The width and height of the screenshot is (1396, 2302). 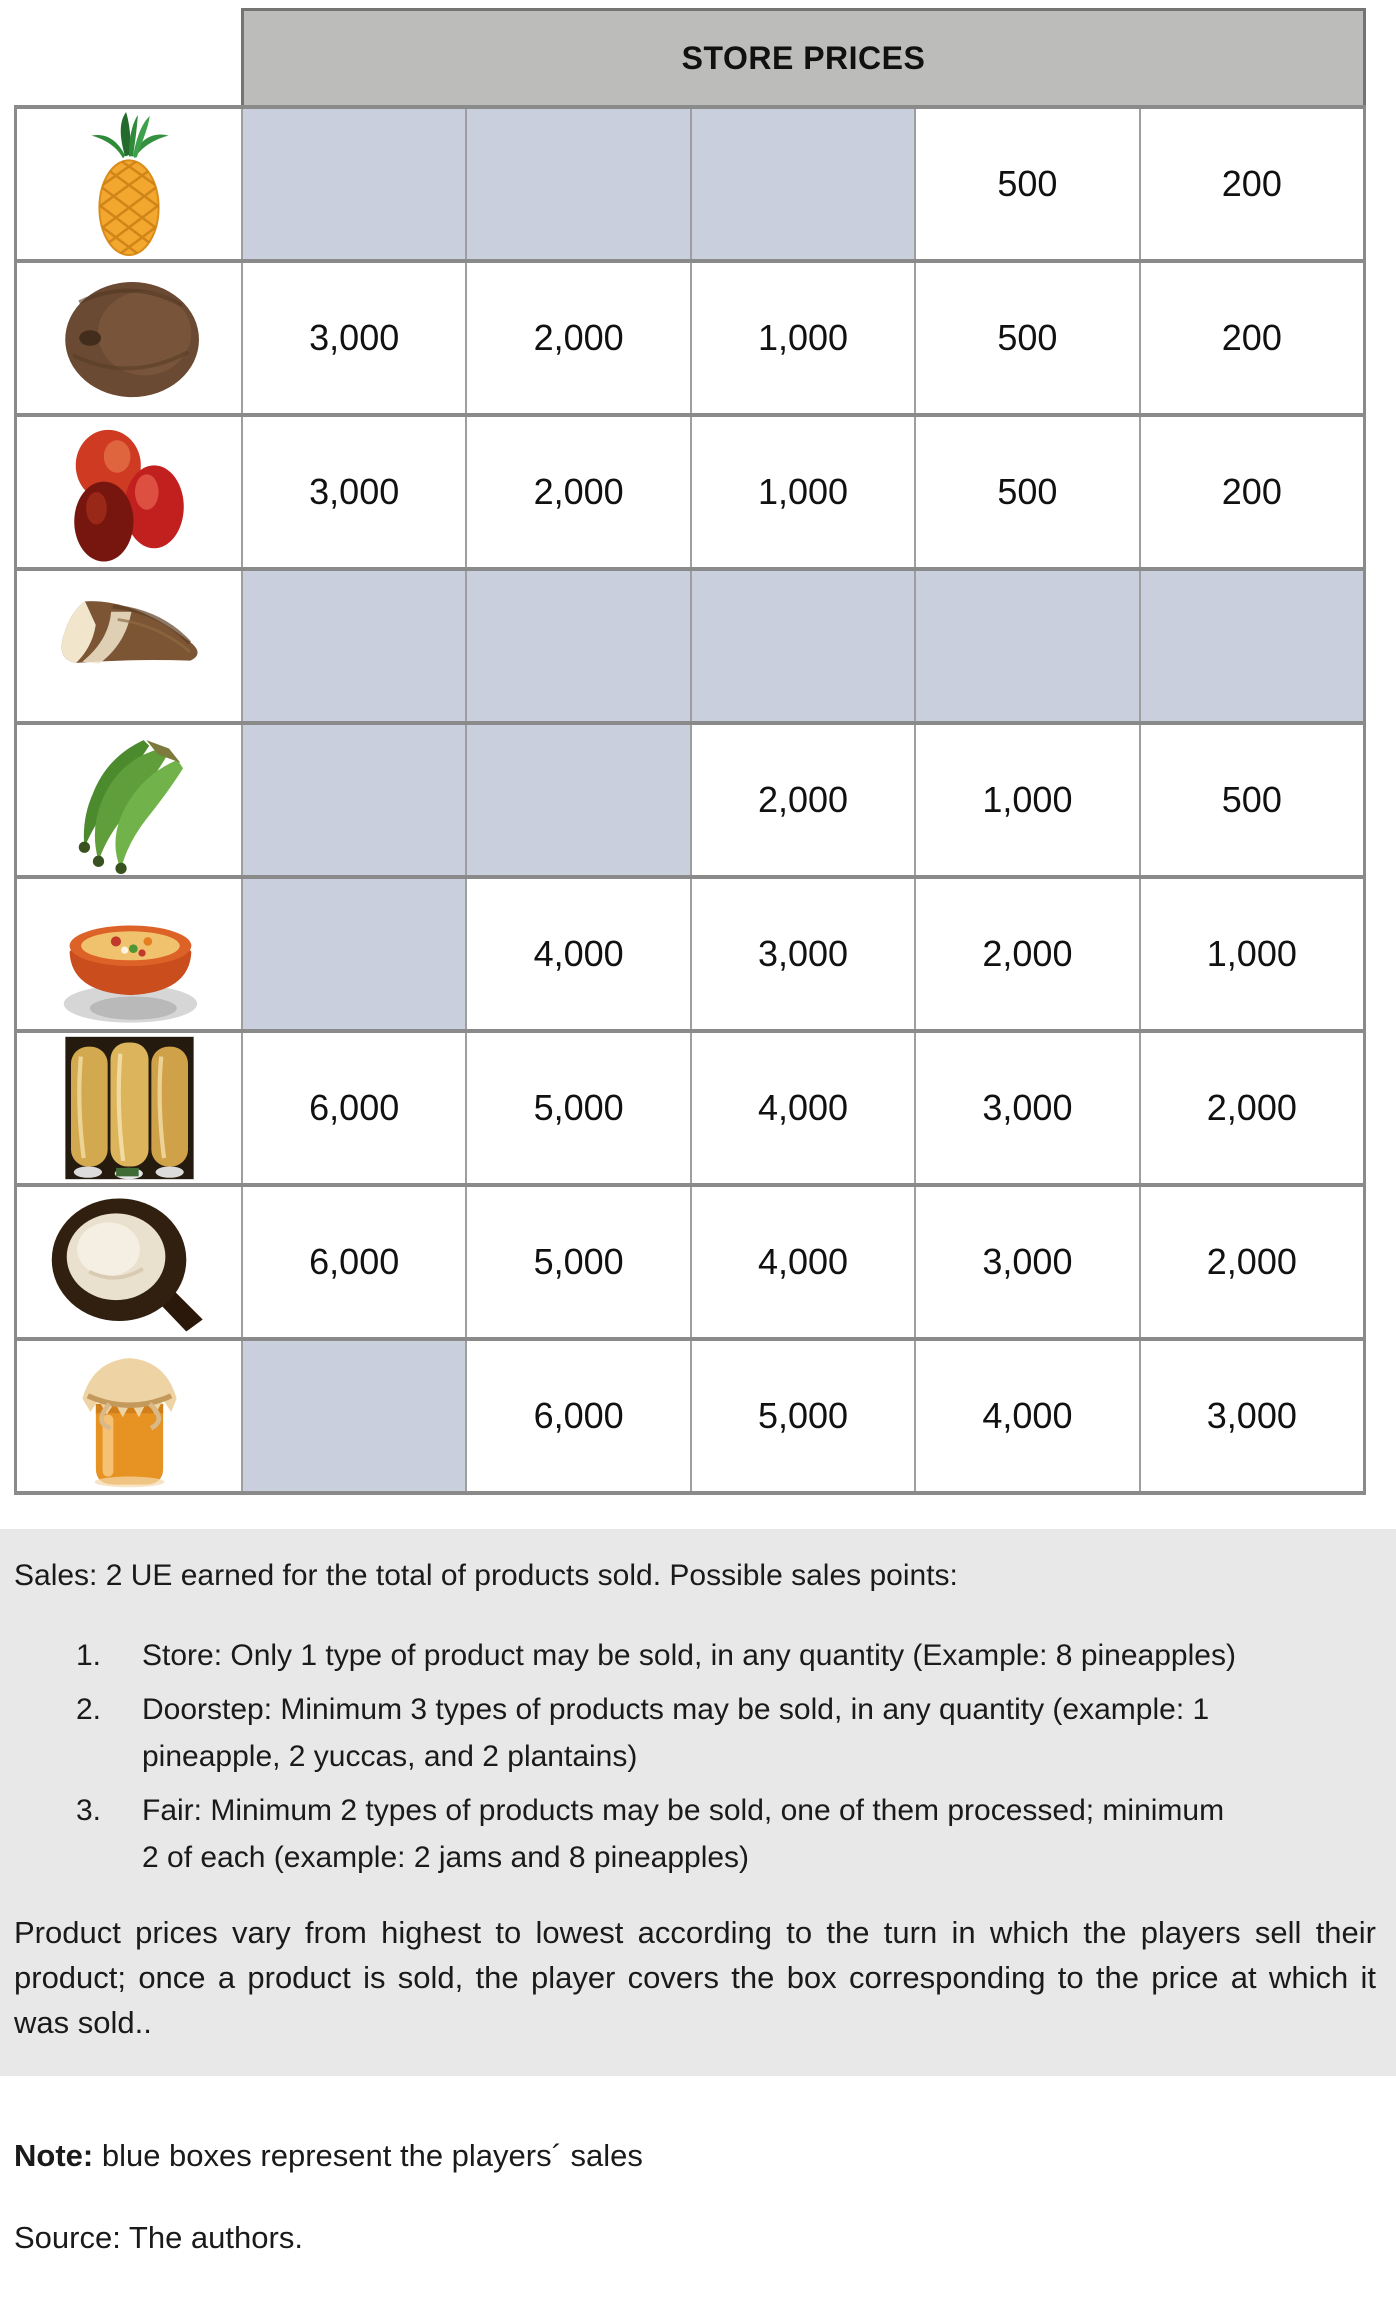 I want to click on red-fruits-image, so click(x=129, y=495).